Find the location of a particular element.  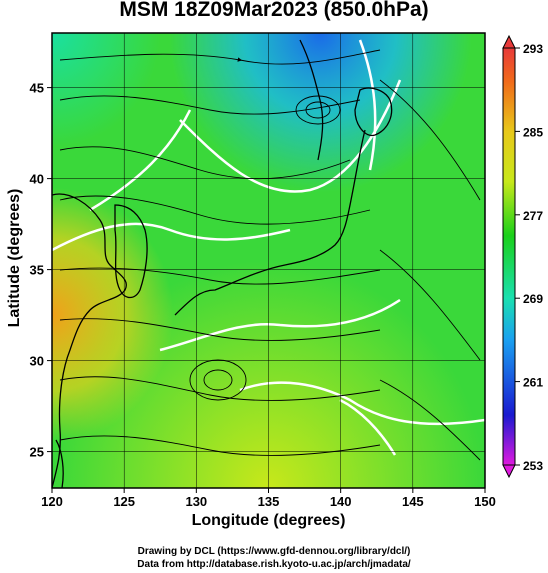

coastline-korea is located at coordinates (131, 251).